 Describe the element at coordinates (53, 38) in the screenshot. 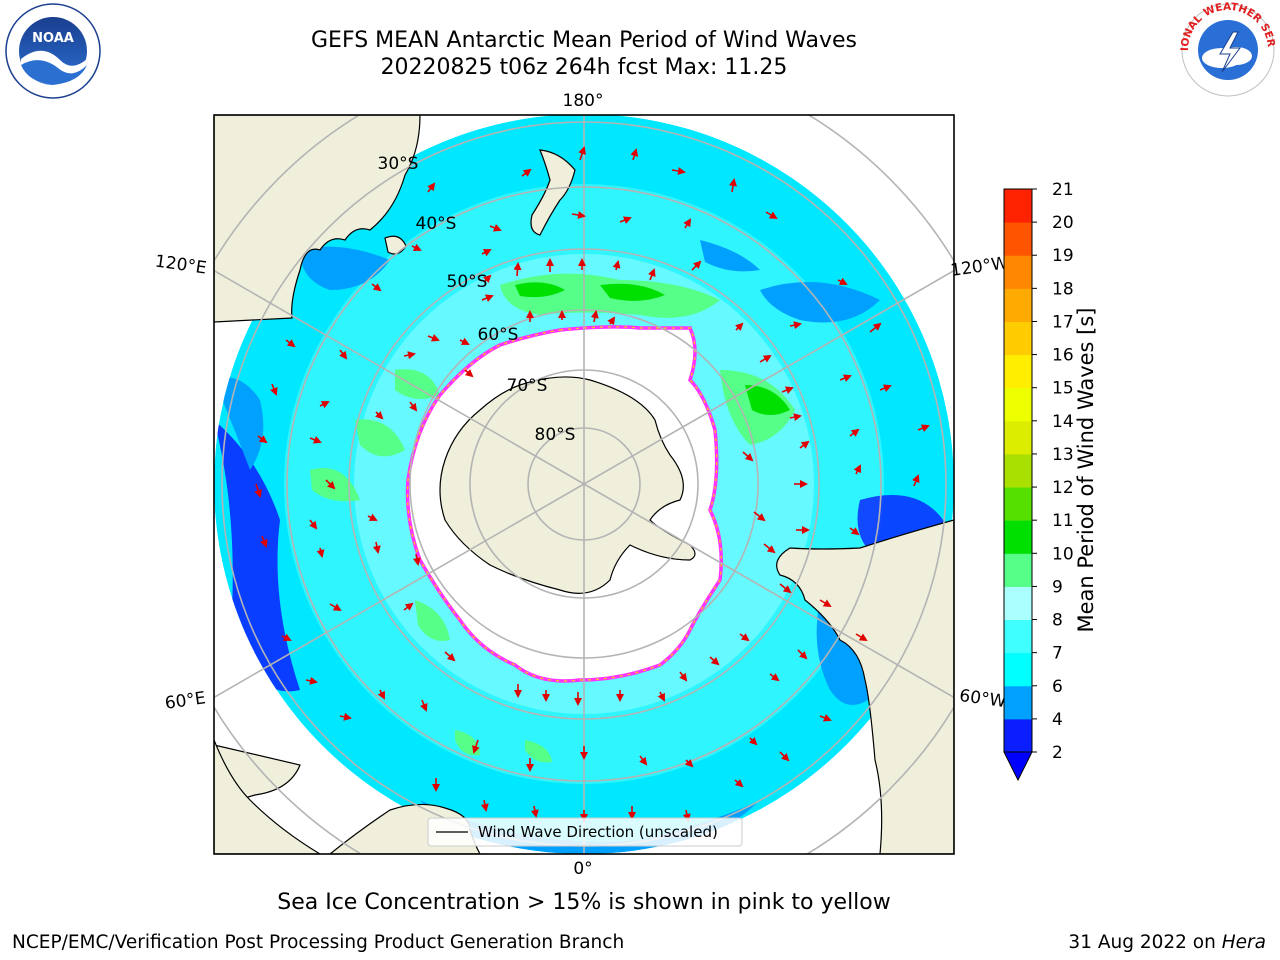

I see `svg-text: NOAA` at that location.